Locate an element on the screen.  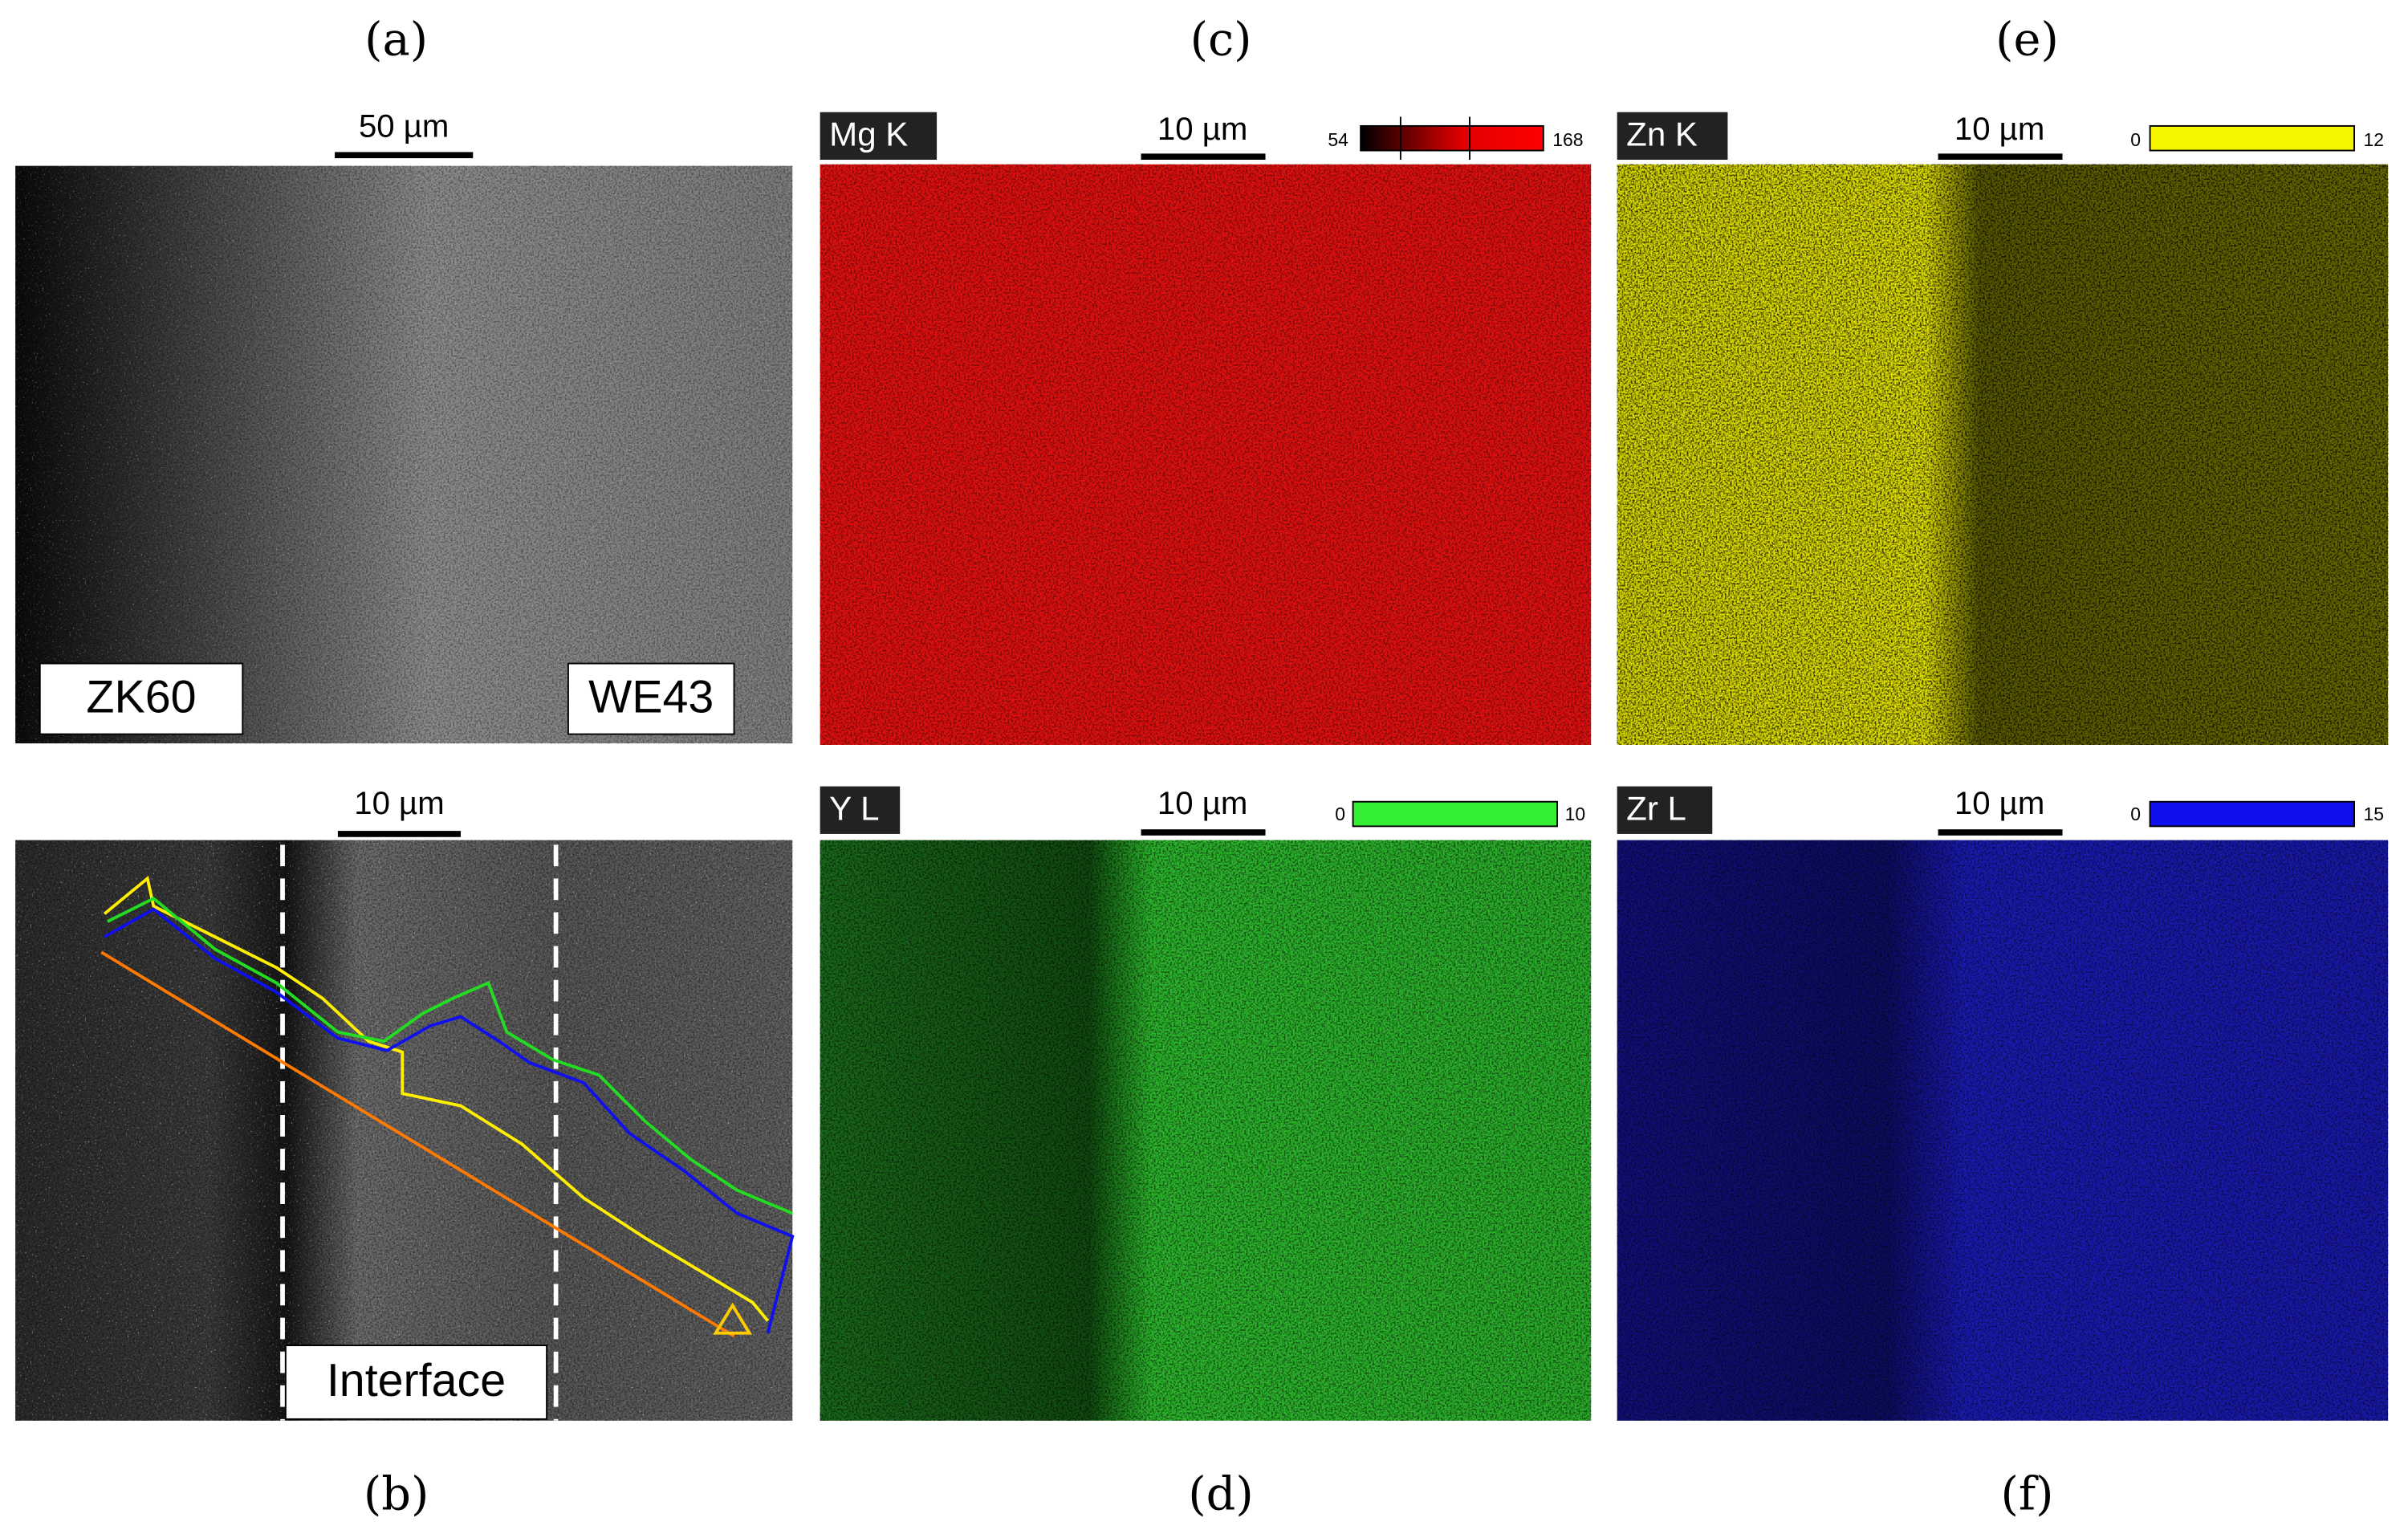
tag: ZK60 is located at coordinates (141, 697).